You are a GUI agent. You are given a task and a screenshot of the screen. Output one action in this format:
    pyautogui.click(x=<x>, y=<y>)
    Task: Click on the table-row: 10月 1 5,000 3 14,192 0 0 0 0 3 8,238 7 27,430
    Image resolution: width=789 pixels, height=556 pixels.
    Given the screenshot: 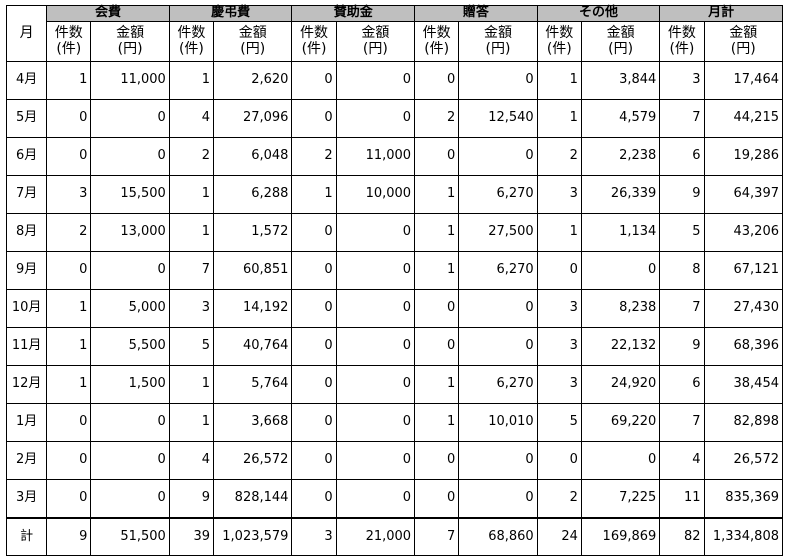 What is the action you would take?
    pyautogui.click(x=394, y=308)
    